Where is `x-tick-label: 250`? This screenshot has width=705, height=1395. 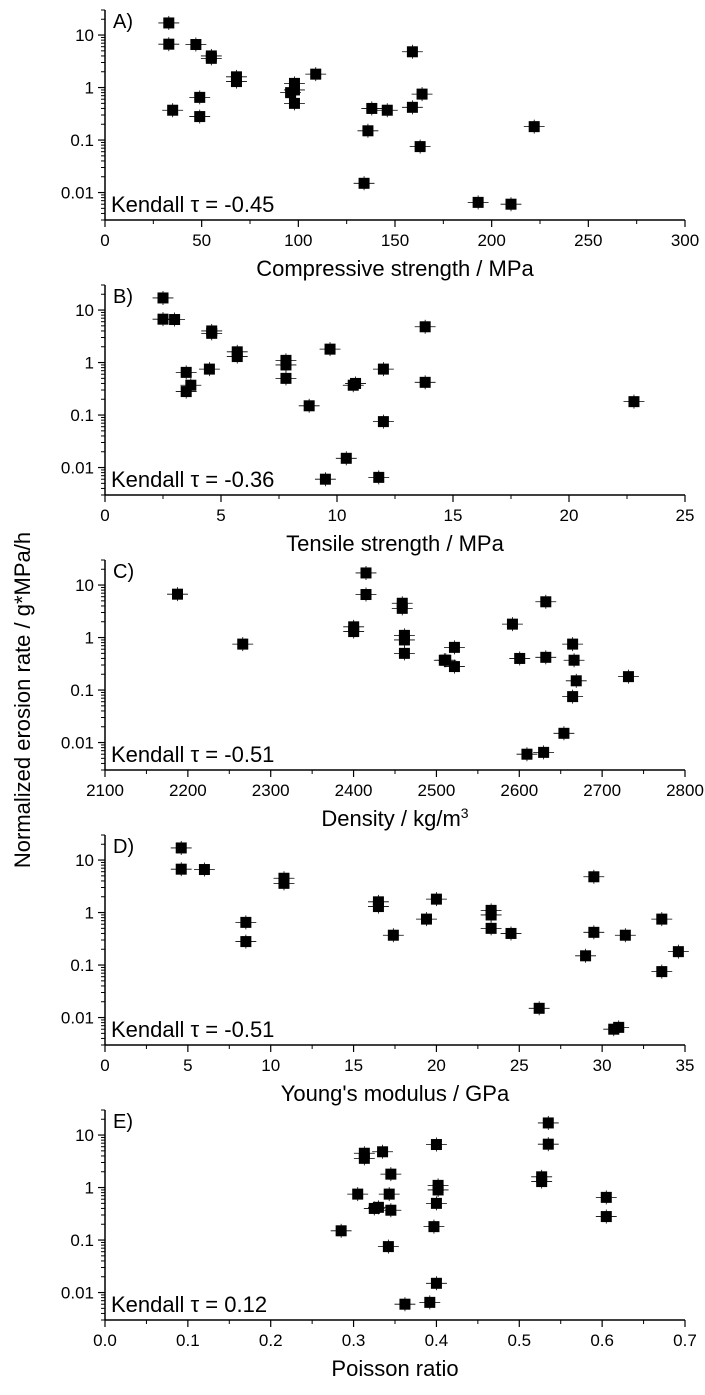 x-tick-label: 250 is located at coordinates (588, 240).